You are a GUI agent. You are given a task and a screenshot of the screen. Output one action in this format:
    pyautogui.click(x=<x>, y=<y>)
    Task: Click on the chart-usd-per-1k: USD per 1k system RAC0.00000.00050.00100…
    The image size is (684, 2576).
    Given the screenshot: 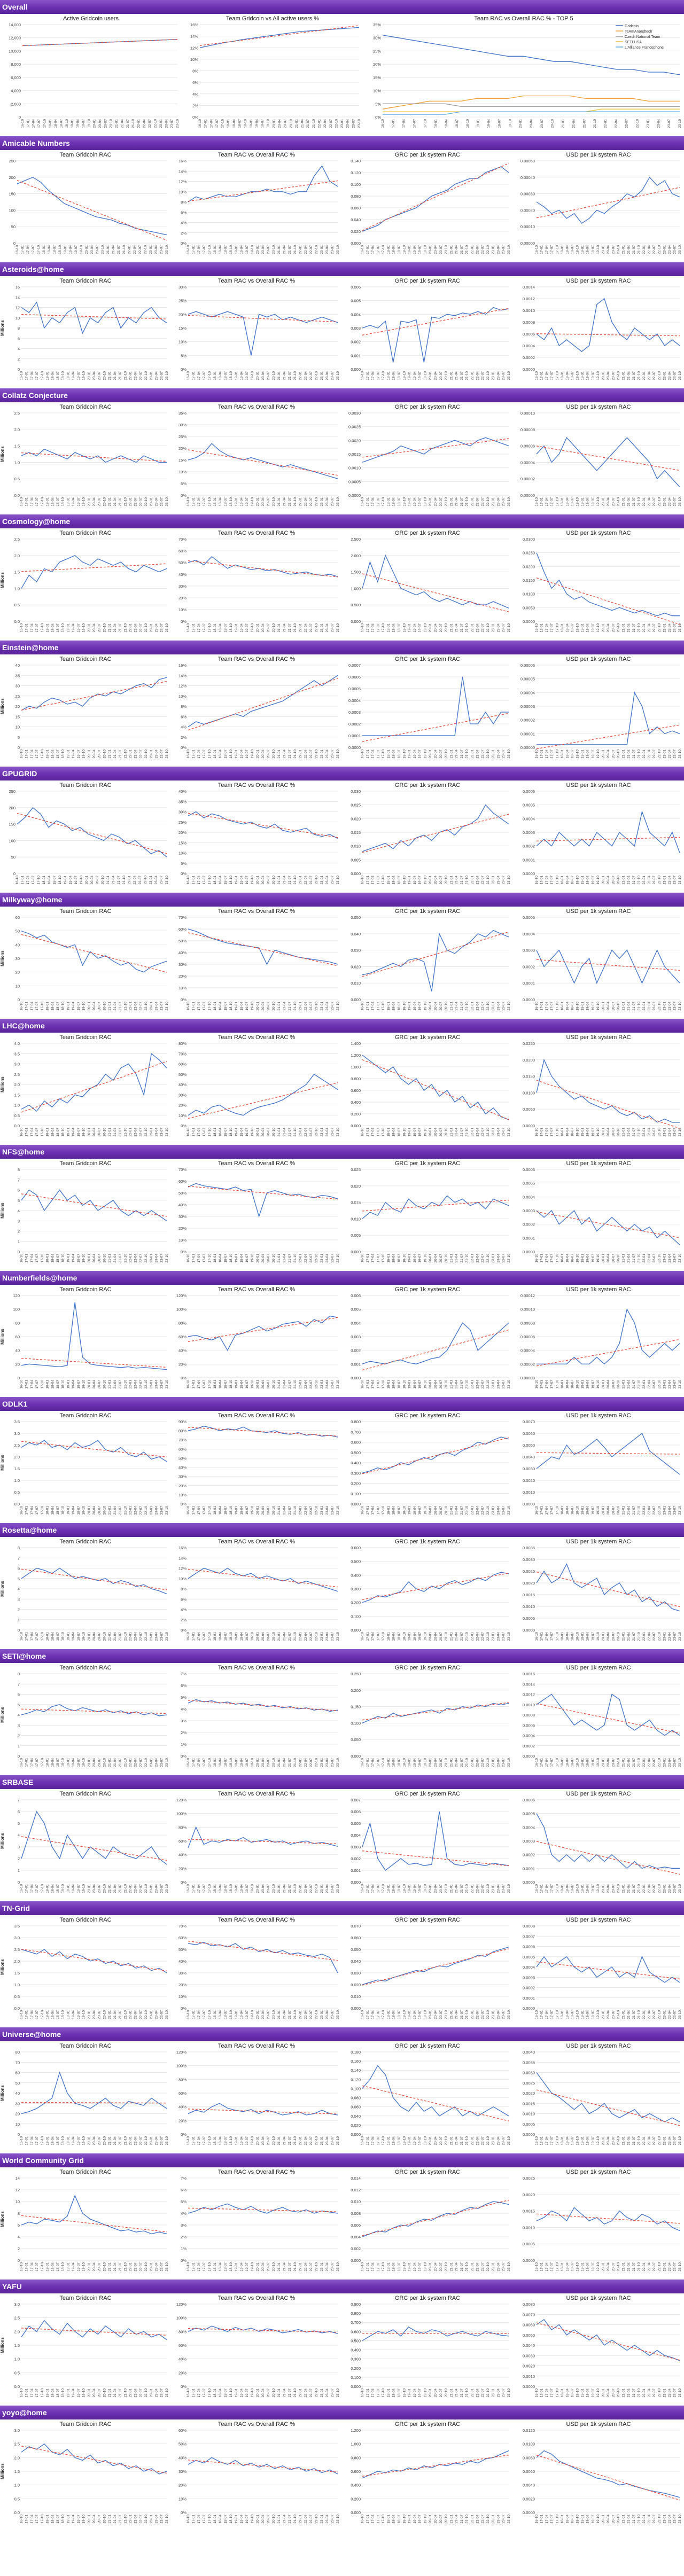 What is the action you would take?
    pyautogui.click(x=602, y=2094)
    